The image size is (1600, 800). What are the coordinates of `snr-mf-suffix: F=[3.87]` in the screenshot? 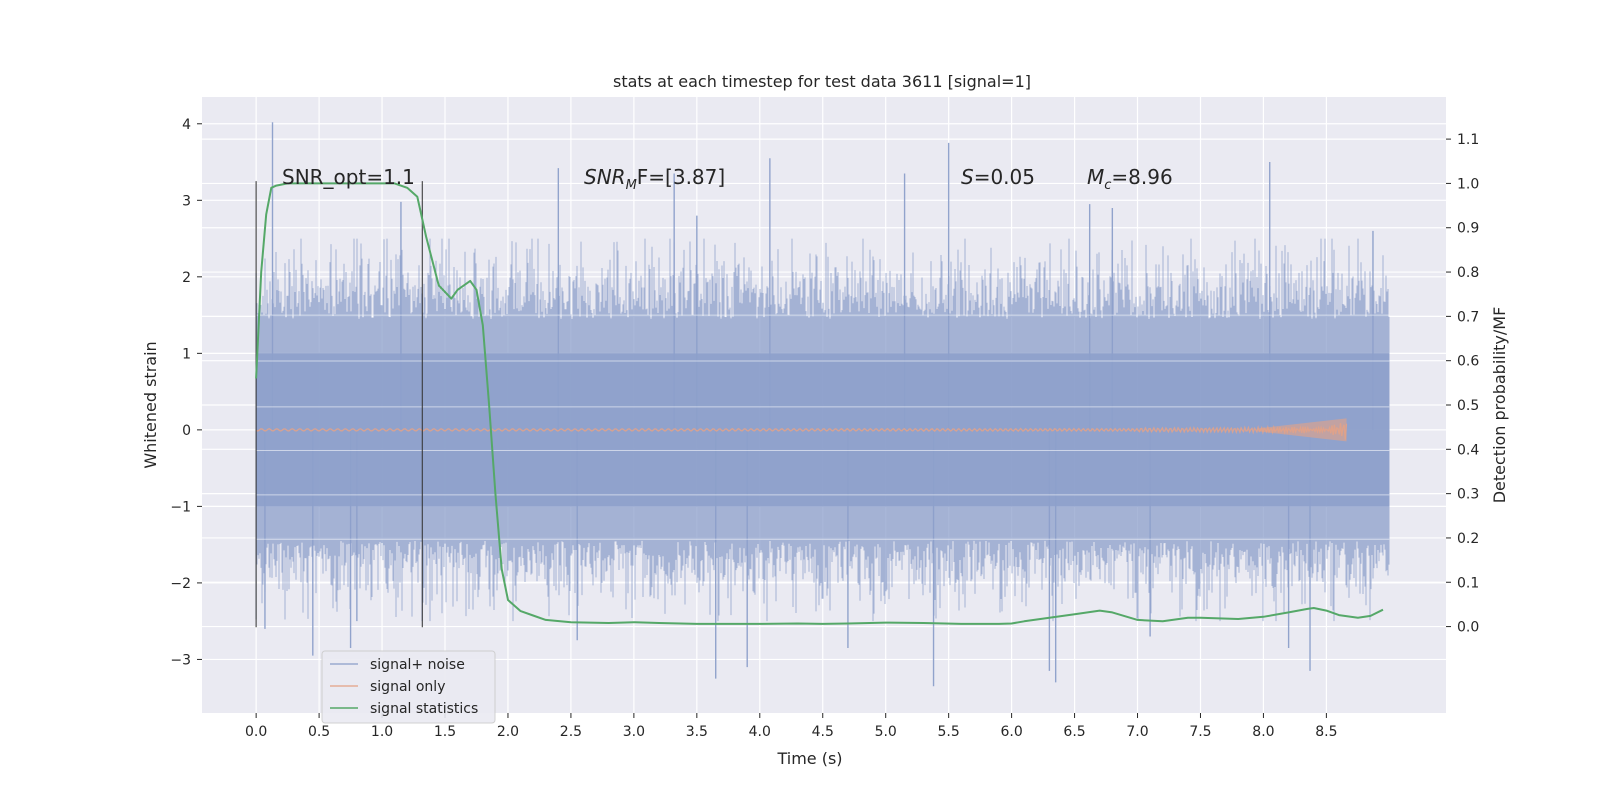 It's located at (681, 177).